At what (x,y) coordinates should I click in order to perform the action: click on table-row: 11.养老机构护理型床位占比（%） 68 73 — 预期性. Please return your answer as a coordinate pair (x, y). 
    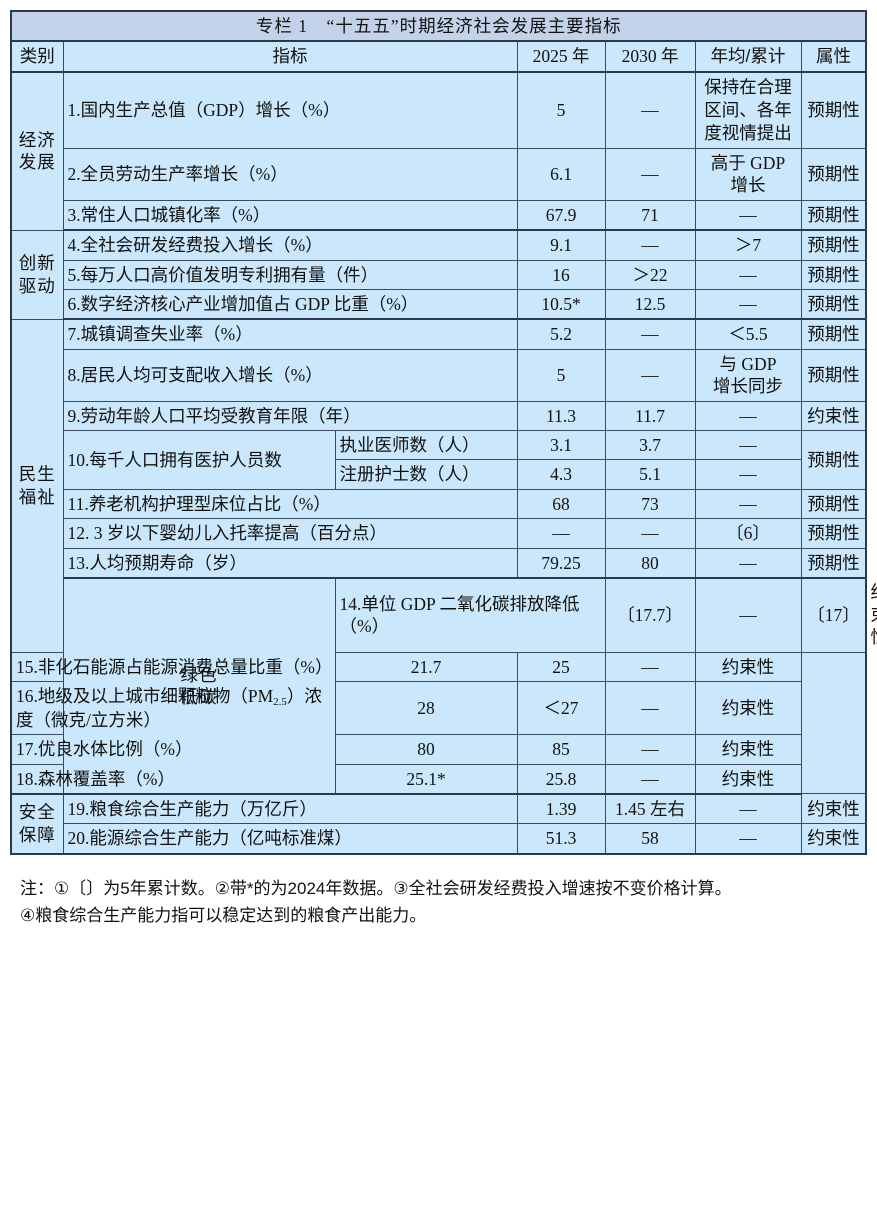
    Looking at the image, I should click on (439, 504).